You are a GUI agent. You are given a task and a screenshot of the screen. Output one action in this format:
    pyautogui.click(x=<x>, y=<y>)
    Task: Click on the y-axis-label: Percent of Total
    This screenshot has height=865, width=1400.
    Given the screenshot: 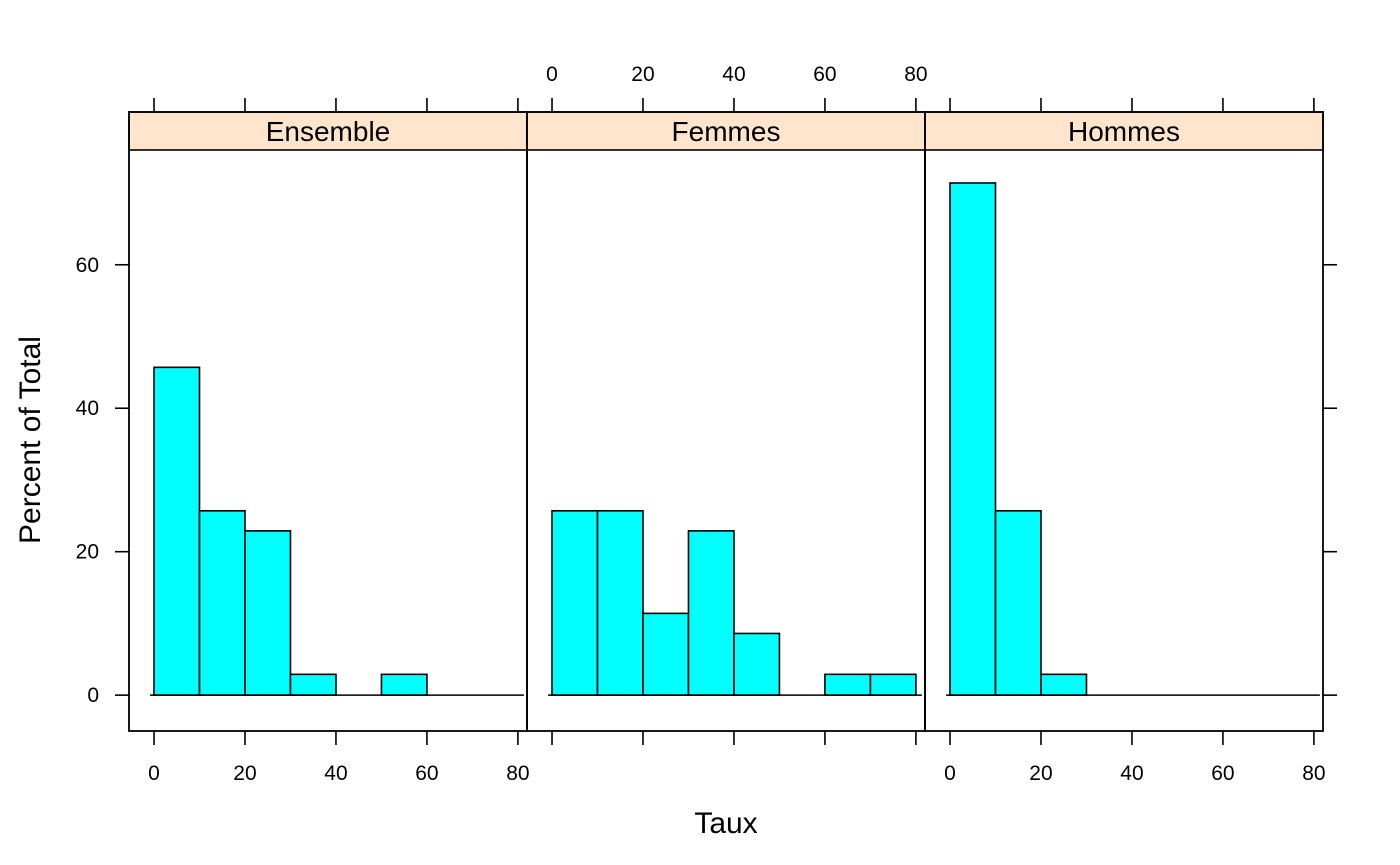 What is the action you would take?
    pyautogui.click(x=30, y=440)
    